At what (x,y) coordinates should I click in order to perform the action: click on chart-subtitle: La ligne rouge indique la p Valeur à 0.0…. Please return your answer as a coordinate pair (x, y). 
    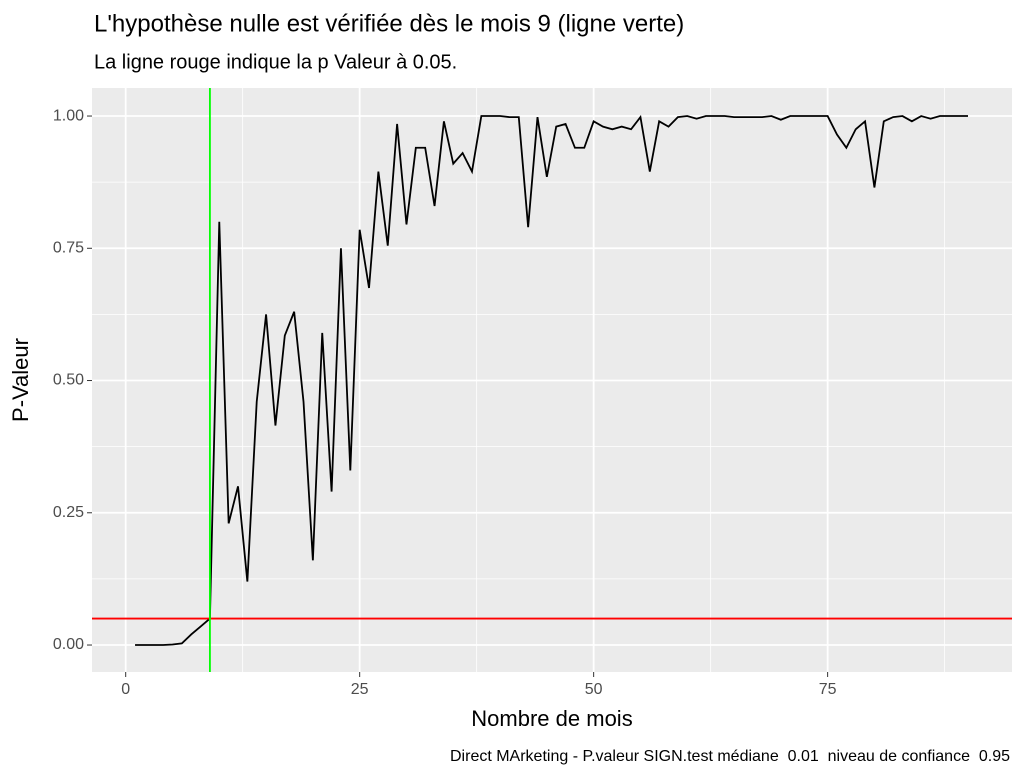
    Looking at the image, I should click on (275, 62).